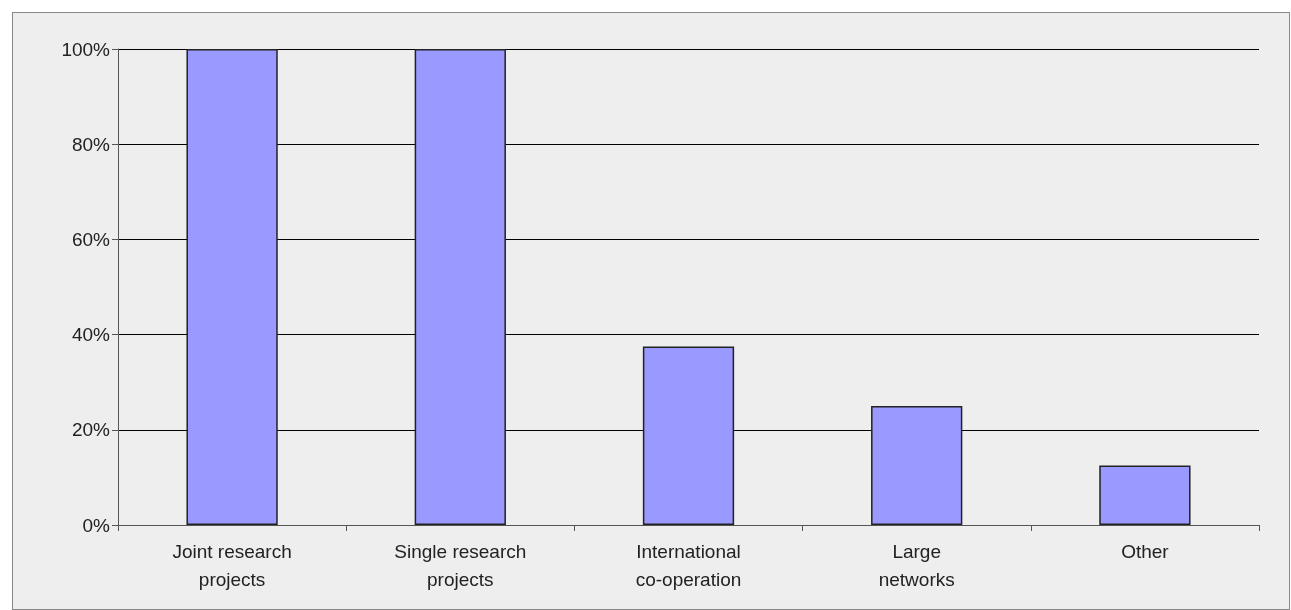  Describe the element at coordinates (91, 335) in the screenshot. I see `y-tick-label: 40%` at that location.